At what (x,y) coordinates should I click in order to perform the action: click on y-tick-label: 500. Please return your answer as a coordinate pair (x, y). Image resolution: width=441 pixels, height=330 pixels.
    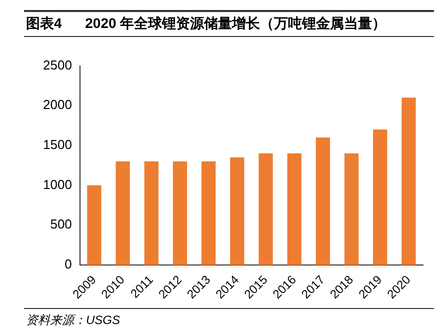
    Looking at the image, I should click on (61, 224).